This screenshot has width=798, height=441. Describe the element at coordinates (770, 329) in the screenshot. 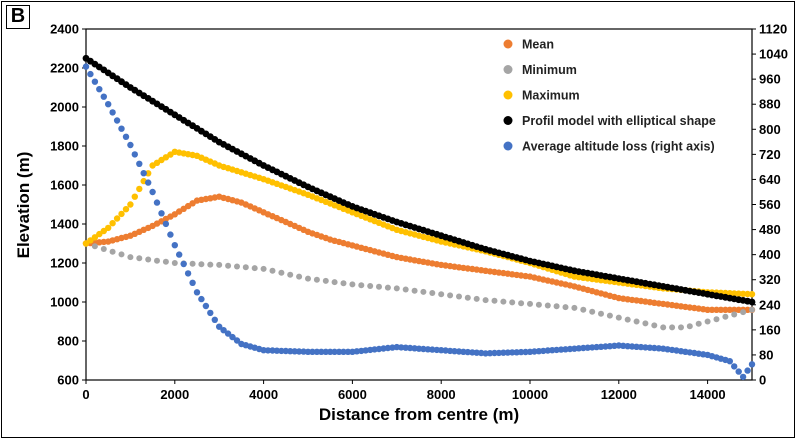

I see `y2-tick-label: 160` at that location.